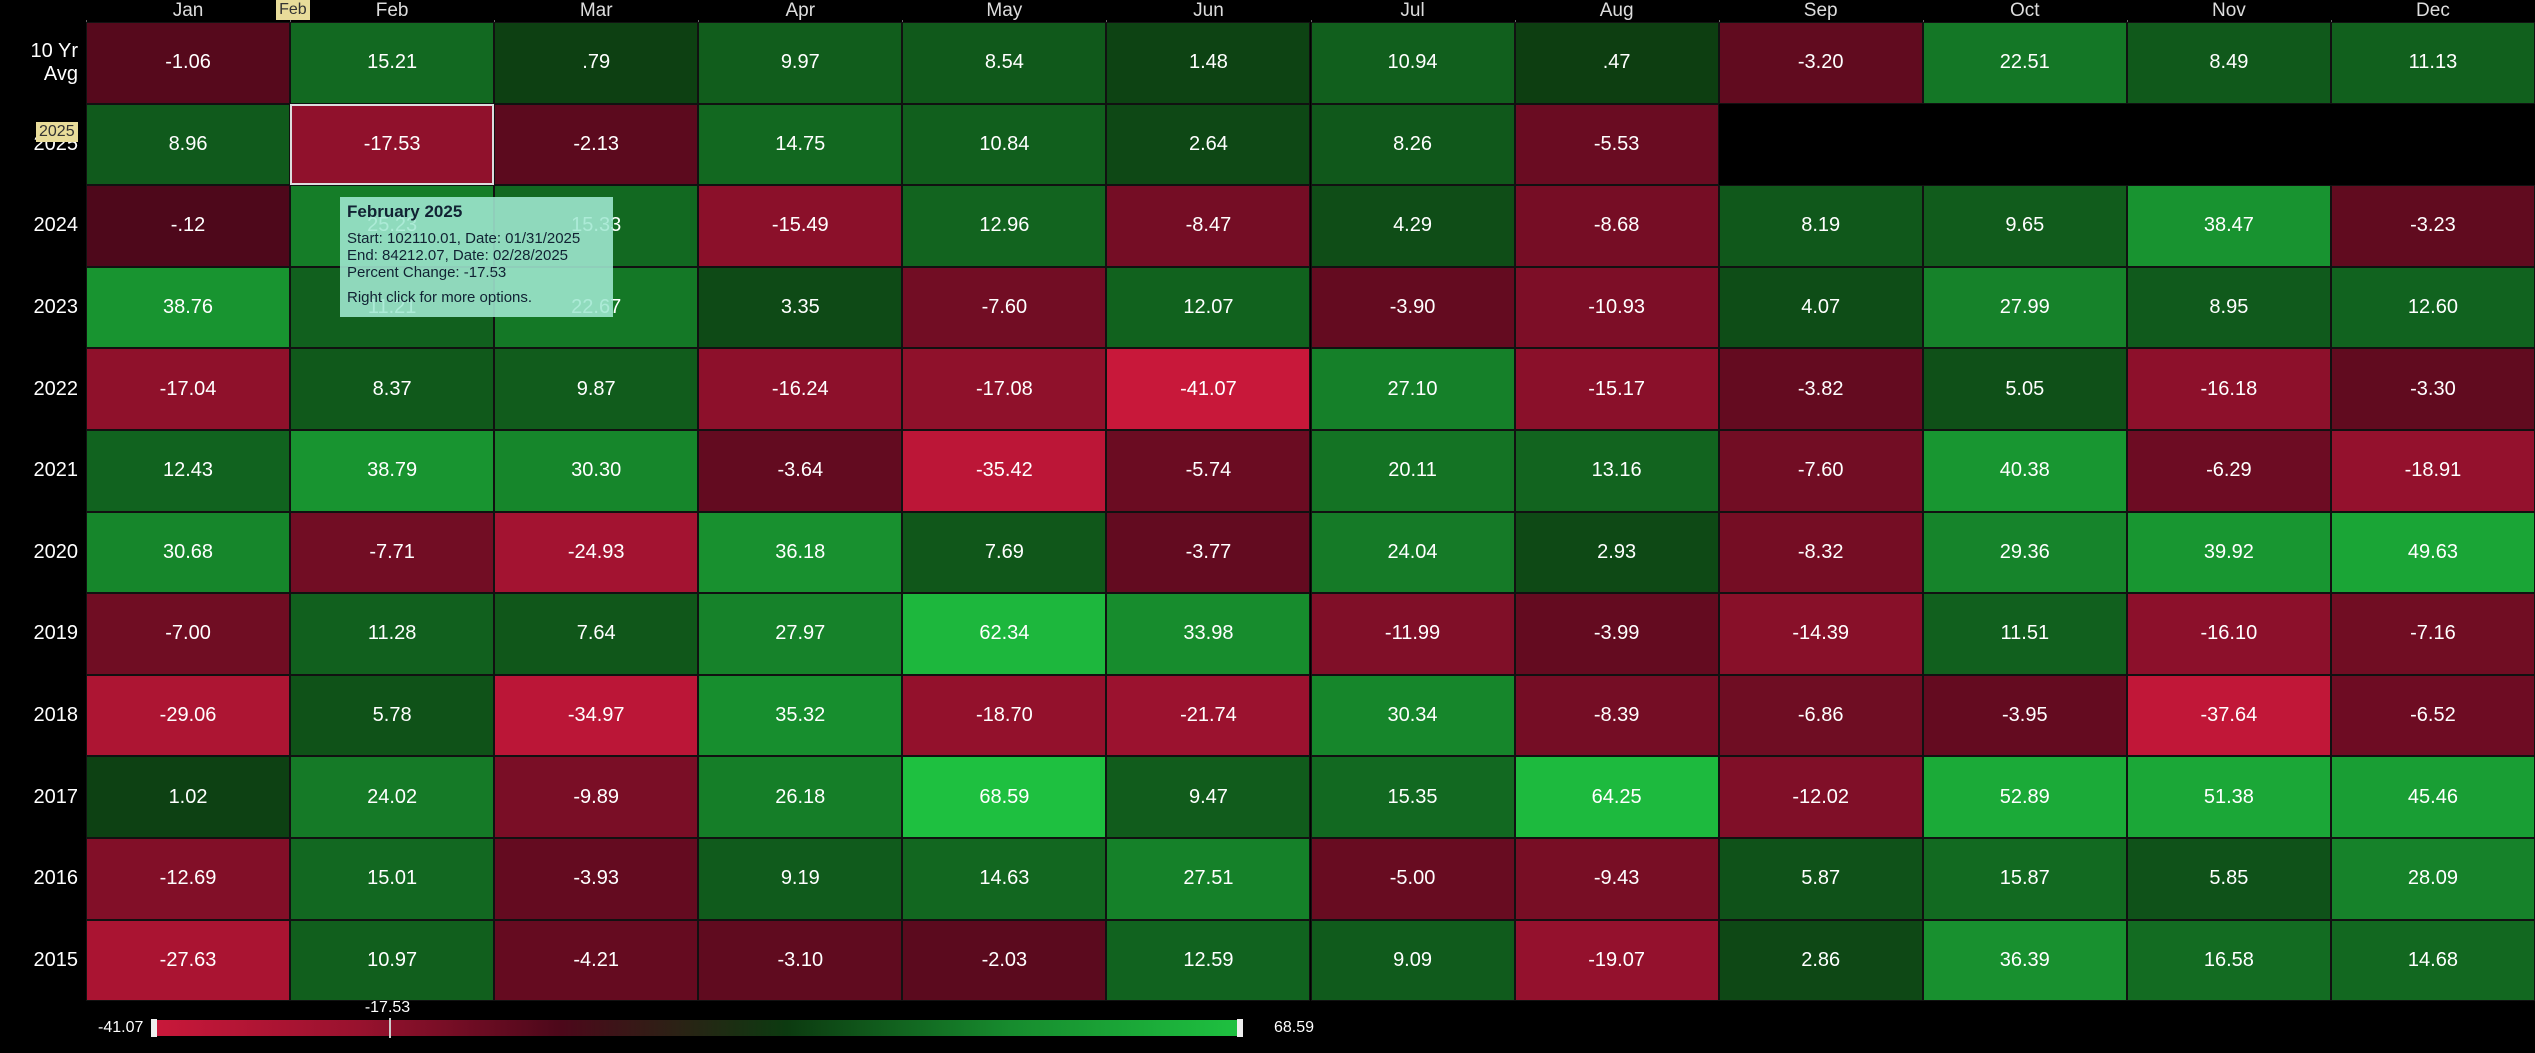 The image size is (2535, 1053). I want to click on heatmap-cell: -7.71, so click(392, 552).